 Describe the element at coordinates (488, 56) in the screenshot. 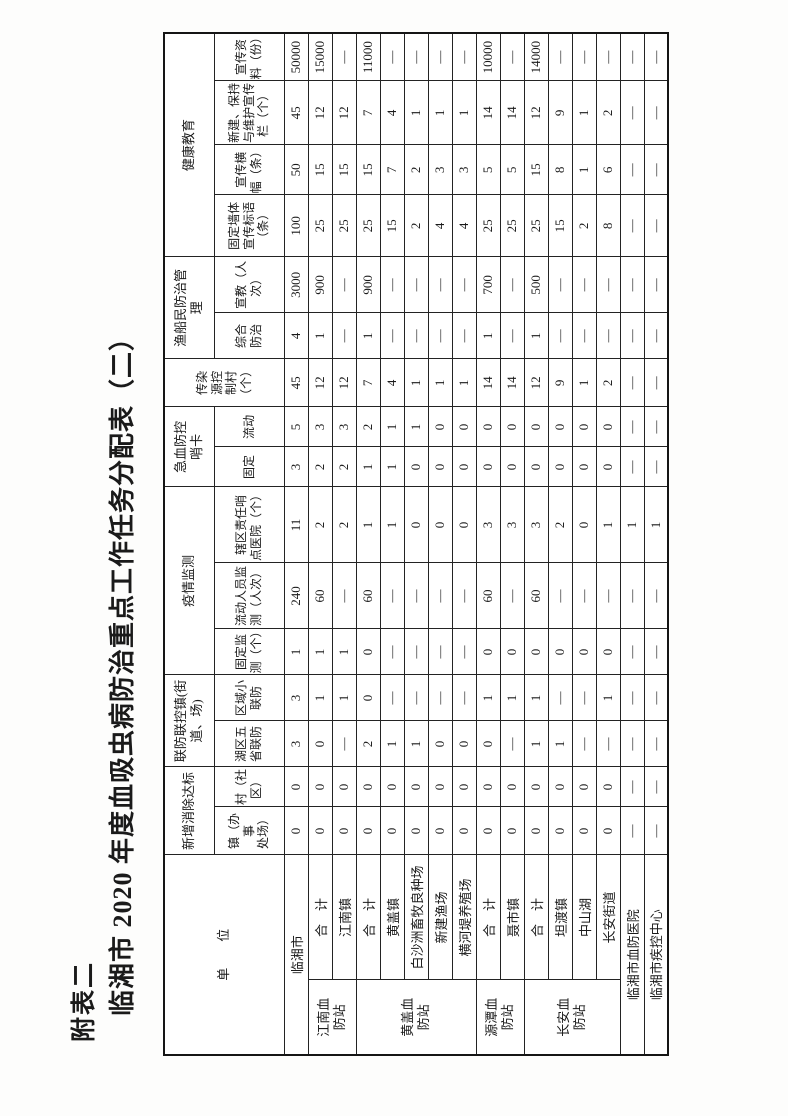

I see `value-cell: 10000` at that location.